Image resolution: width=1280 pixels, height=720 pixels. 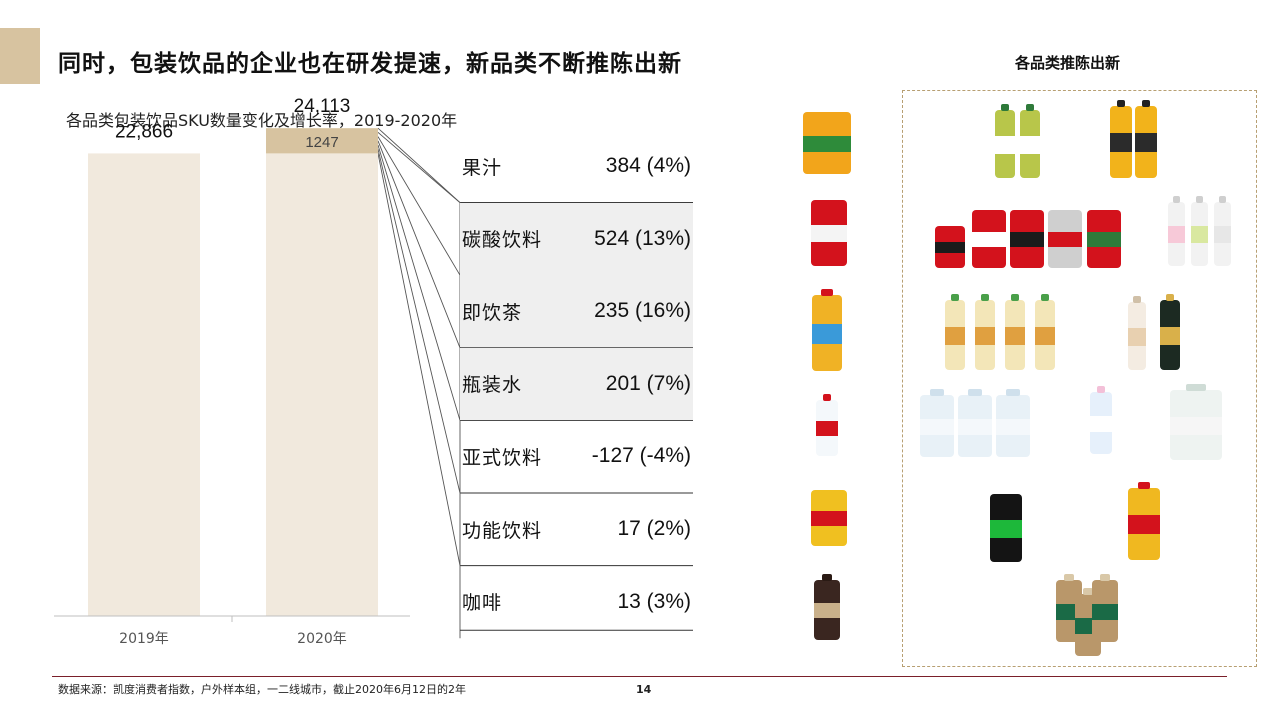 I want to click on category-value: -127 (-4%), so click(x=641, y=456).